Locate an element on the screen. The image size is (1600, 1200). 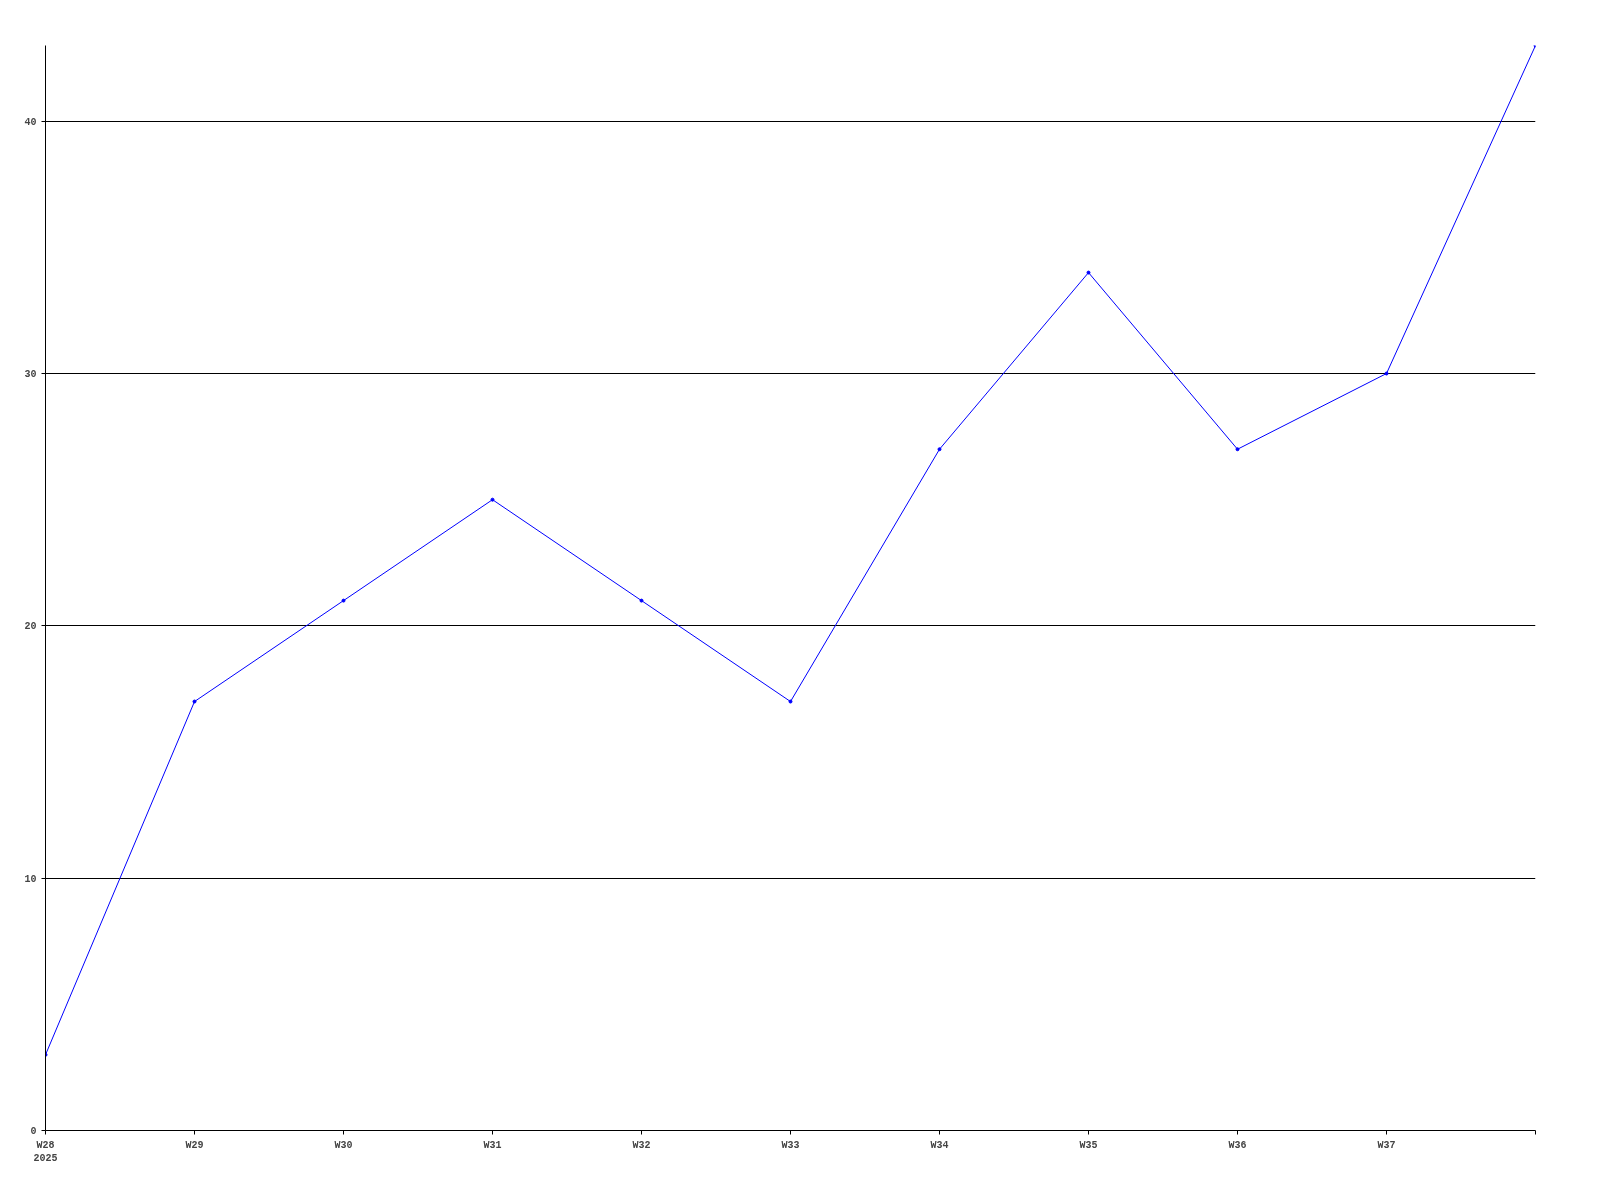
x-tick-label: W34 is located at coordinates (939, 1145).